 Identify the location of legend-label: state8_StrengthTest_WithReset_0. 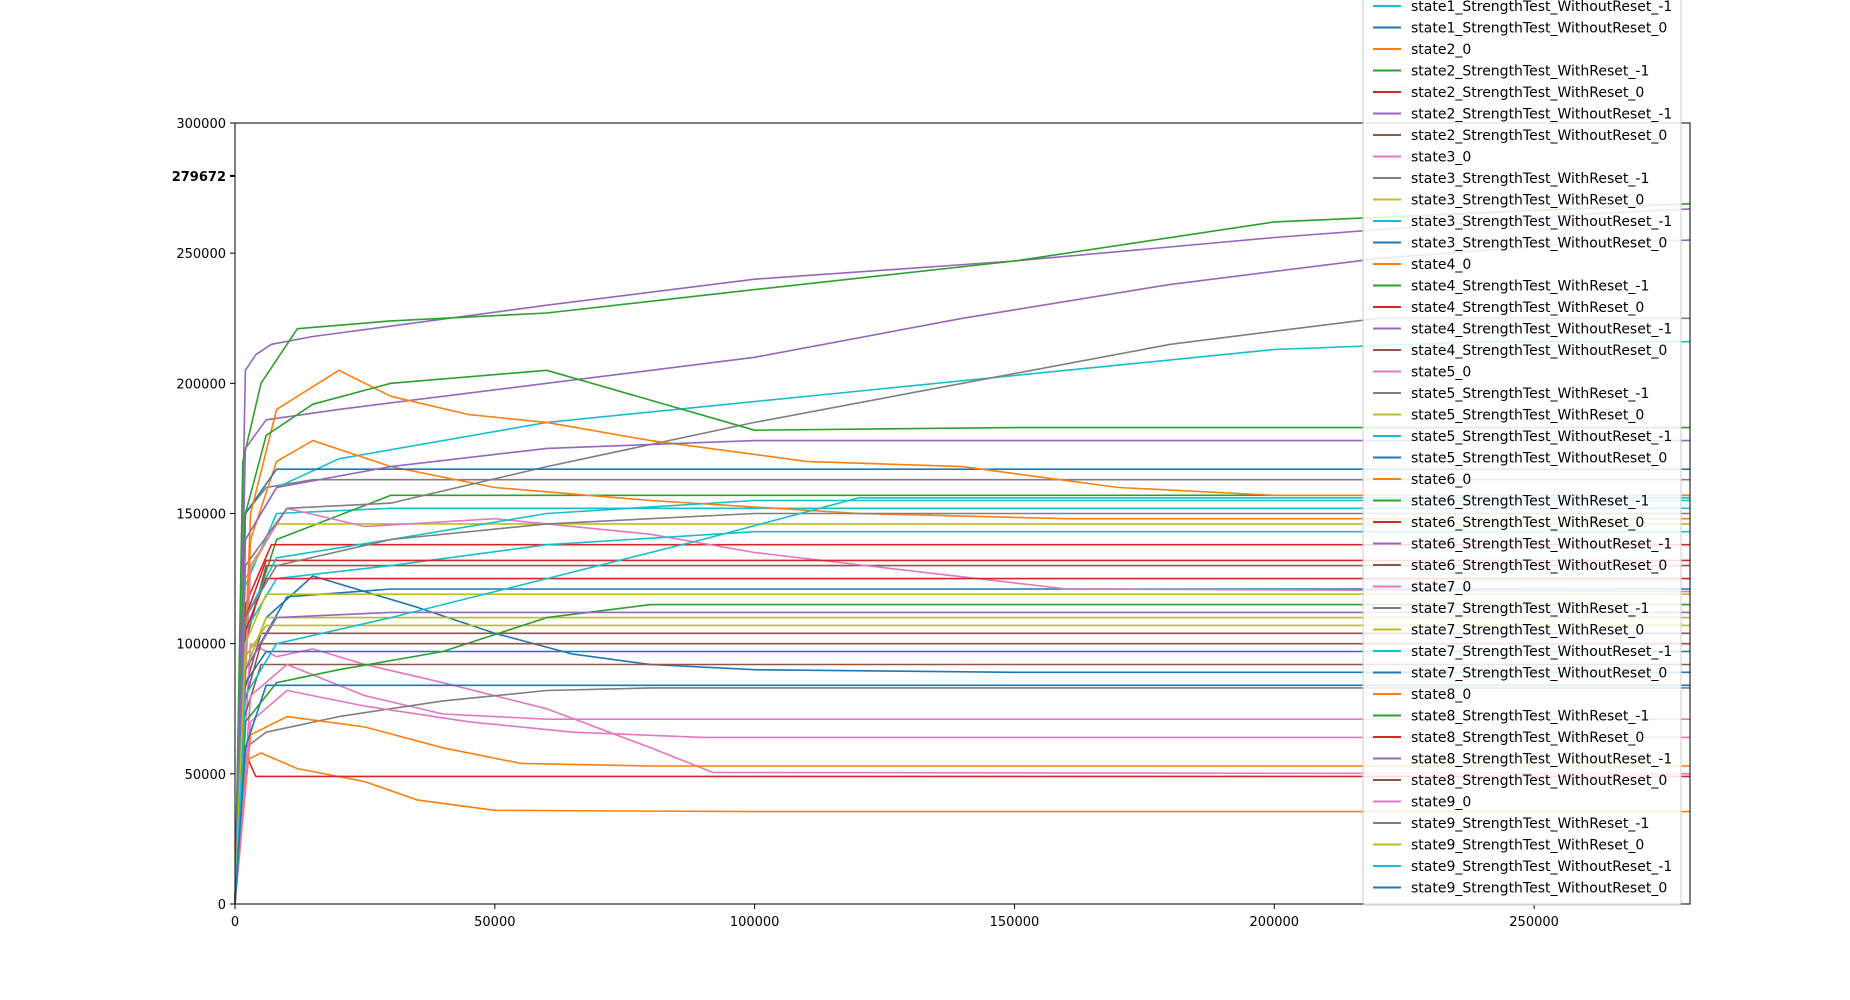
(1527, 738).